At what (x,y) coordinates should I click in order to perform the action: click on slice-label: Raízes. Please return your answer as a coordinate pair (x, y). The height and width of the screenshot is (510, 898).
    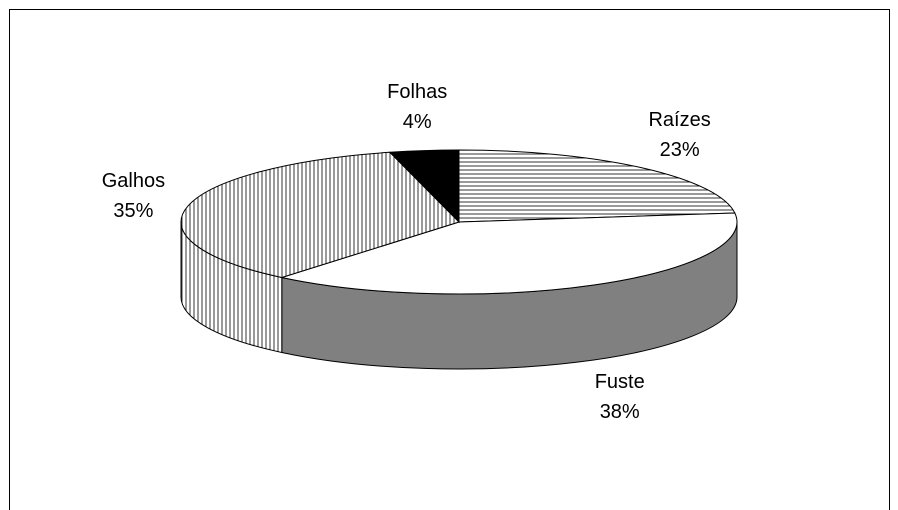
    Looking at the image, I should click on (679, 120).